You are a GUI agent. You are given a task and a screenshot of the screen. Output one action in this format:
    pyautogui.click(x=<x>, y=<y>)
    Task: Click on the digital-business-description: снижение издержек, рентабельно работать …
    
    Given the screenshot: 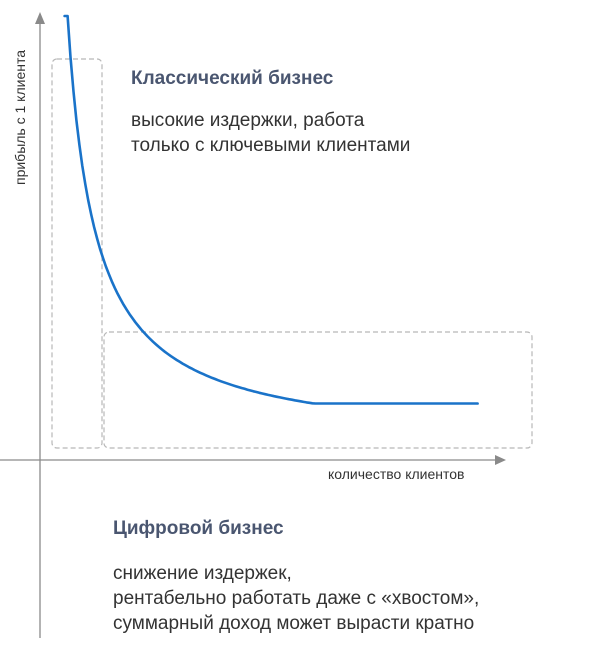 What is the action you would take?
    pyautogui.click(x=296, y=598)
    